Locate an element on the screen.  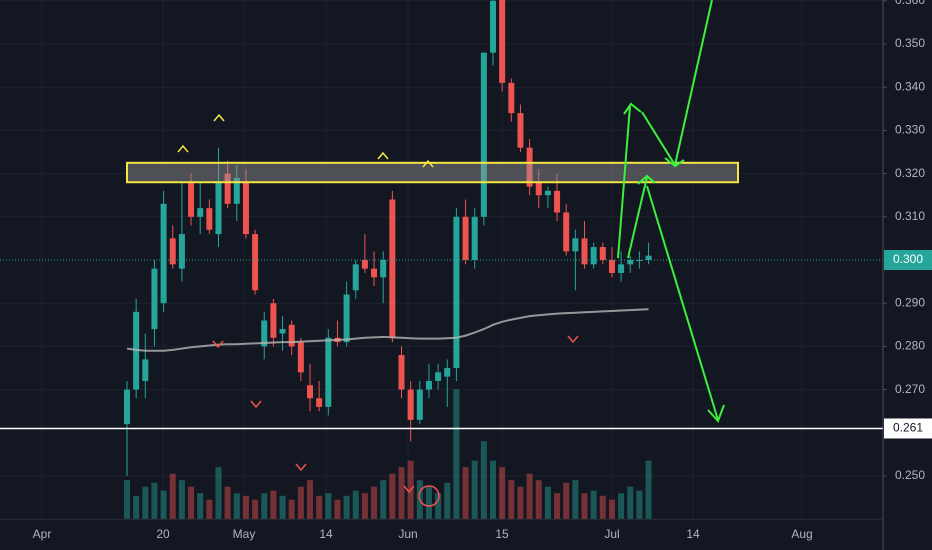
y-tick-label: 0.290 is located at coordinates (910, 302).